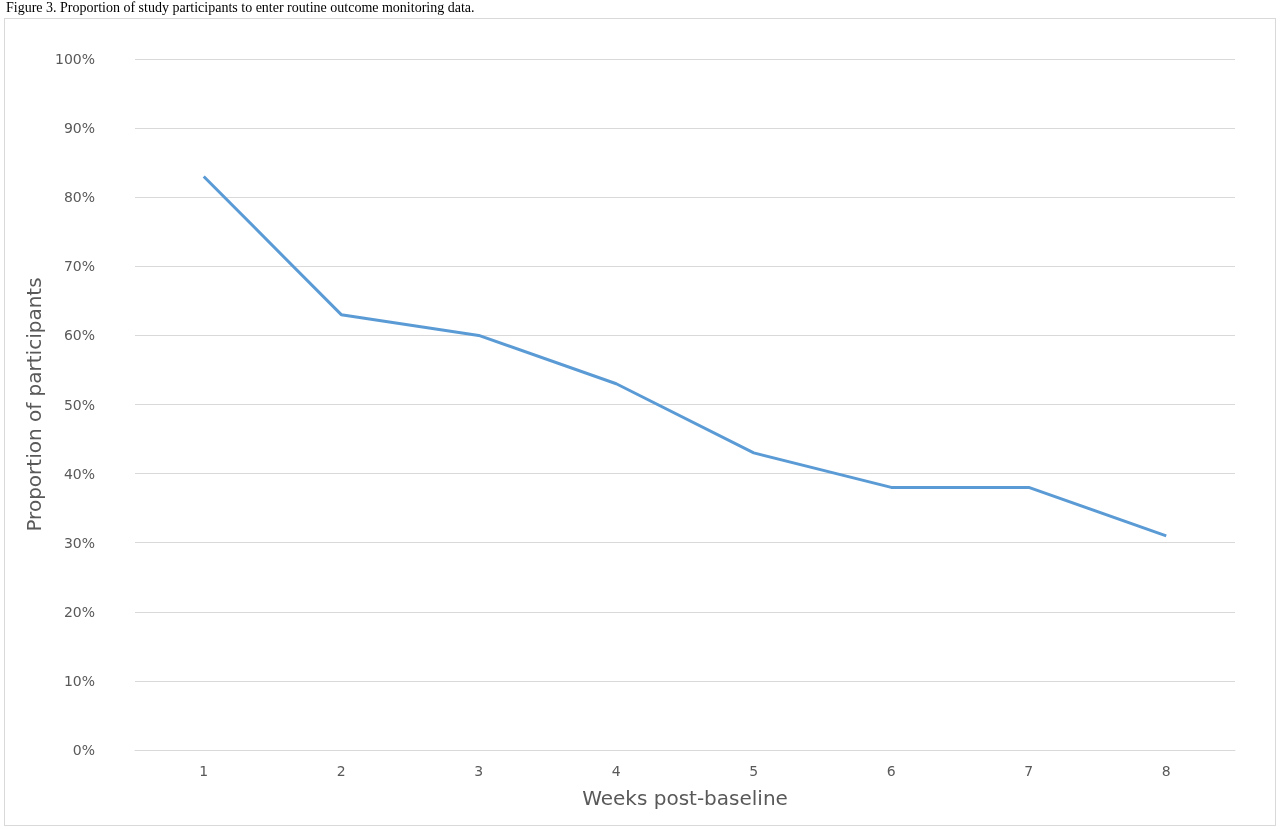 The image size is (1281, 829). Describe the element at coordinates (34, 404) in the screenshot. I see `y-axis-title: Proportion of participants` at that location.